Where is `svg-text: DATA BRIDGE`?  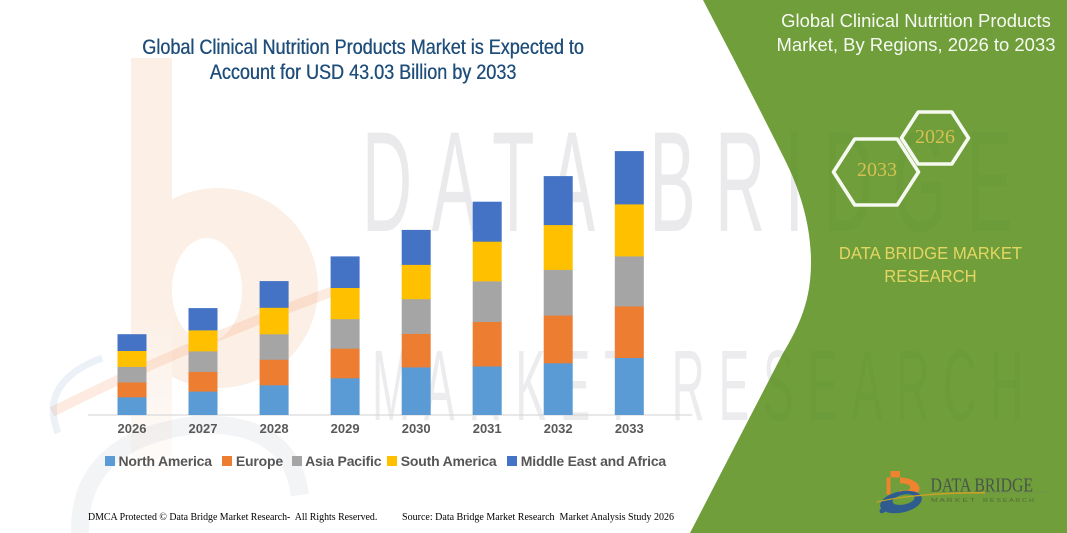 svg-text: DATA BRIDGE is located at coordinates (982, 486).